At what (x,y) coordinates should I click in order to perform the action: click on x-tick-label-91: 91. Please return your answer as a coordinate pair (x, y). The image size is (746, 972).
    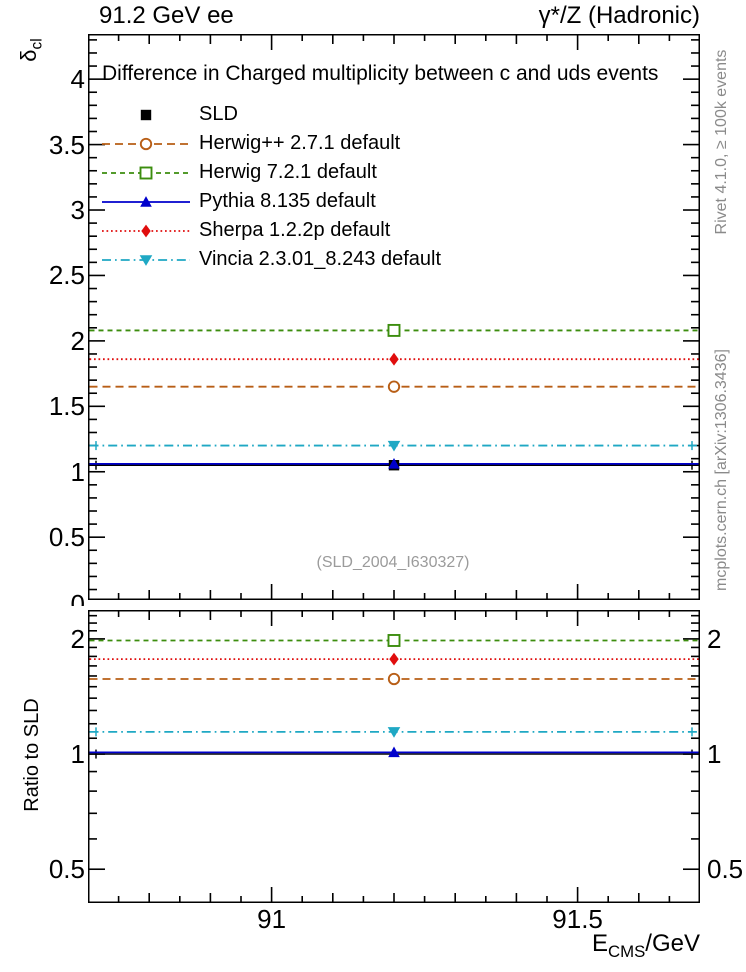
    Looking at the image, I should click on (272, 919).